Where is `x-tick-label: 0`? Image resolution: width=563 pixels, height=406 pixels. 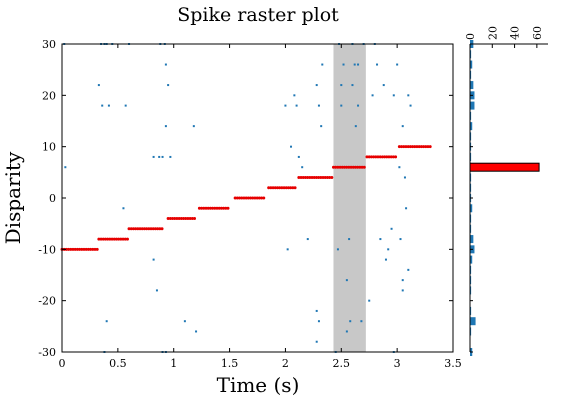 x-tick-label: 0 is located at coordinates (62, 363).